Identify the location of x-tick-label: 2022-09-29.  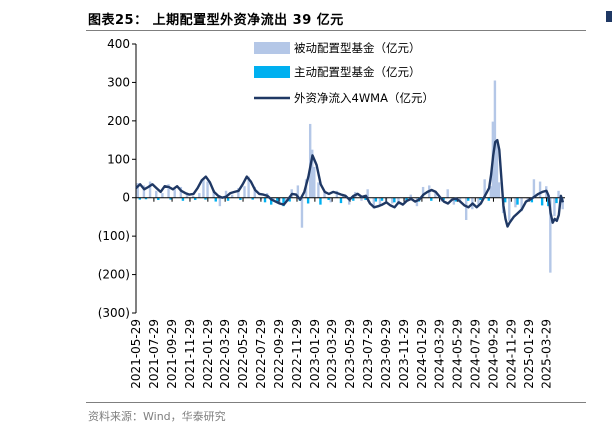
(279, 354).